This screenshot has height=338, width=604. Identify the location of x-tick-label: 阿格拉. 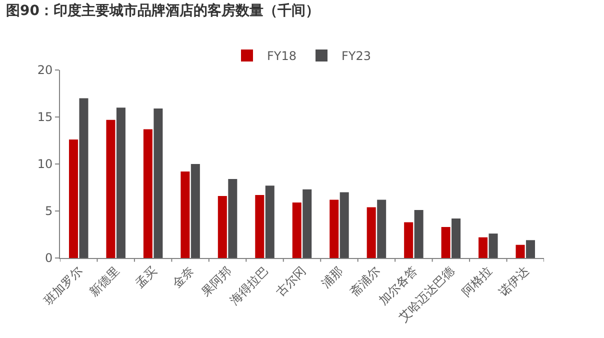
(477, 282).